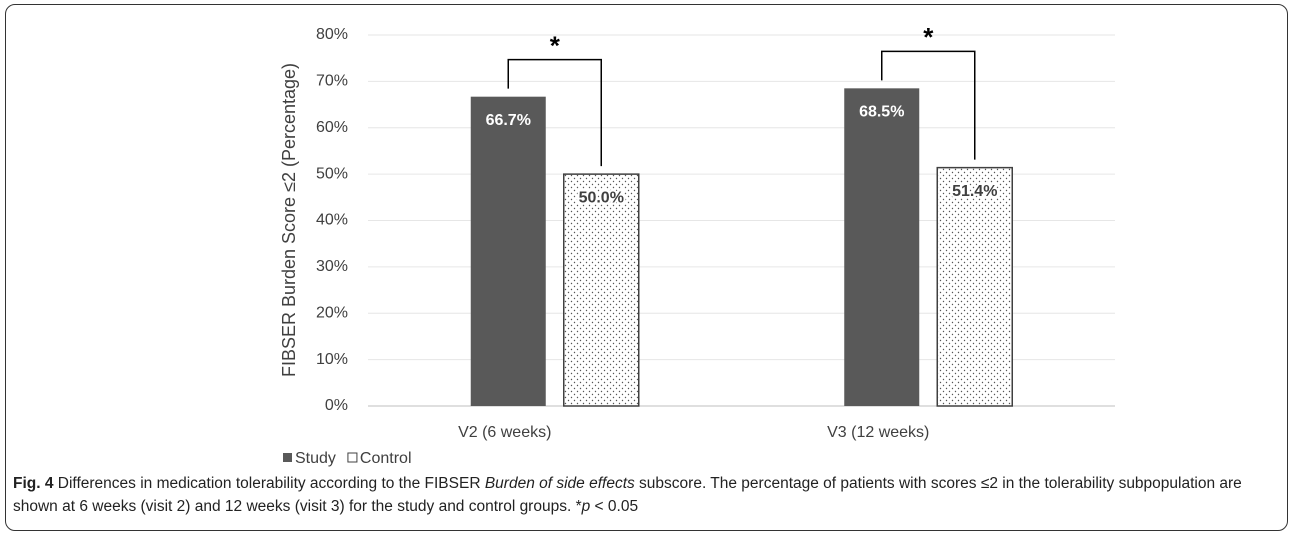  I want to click on caption-text: < 0.05, so click(614, 506).